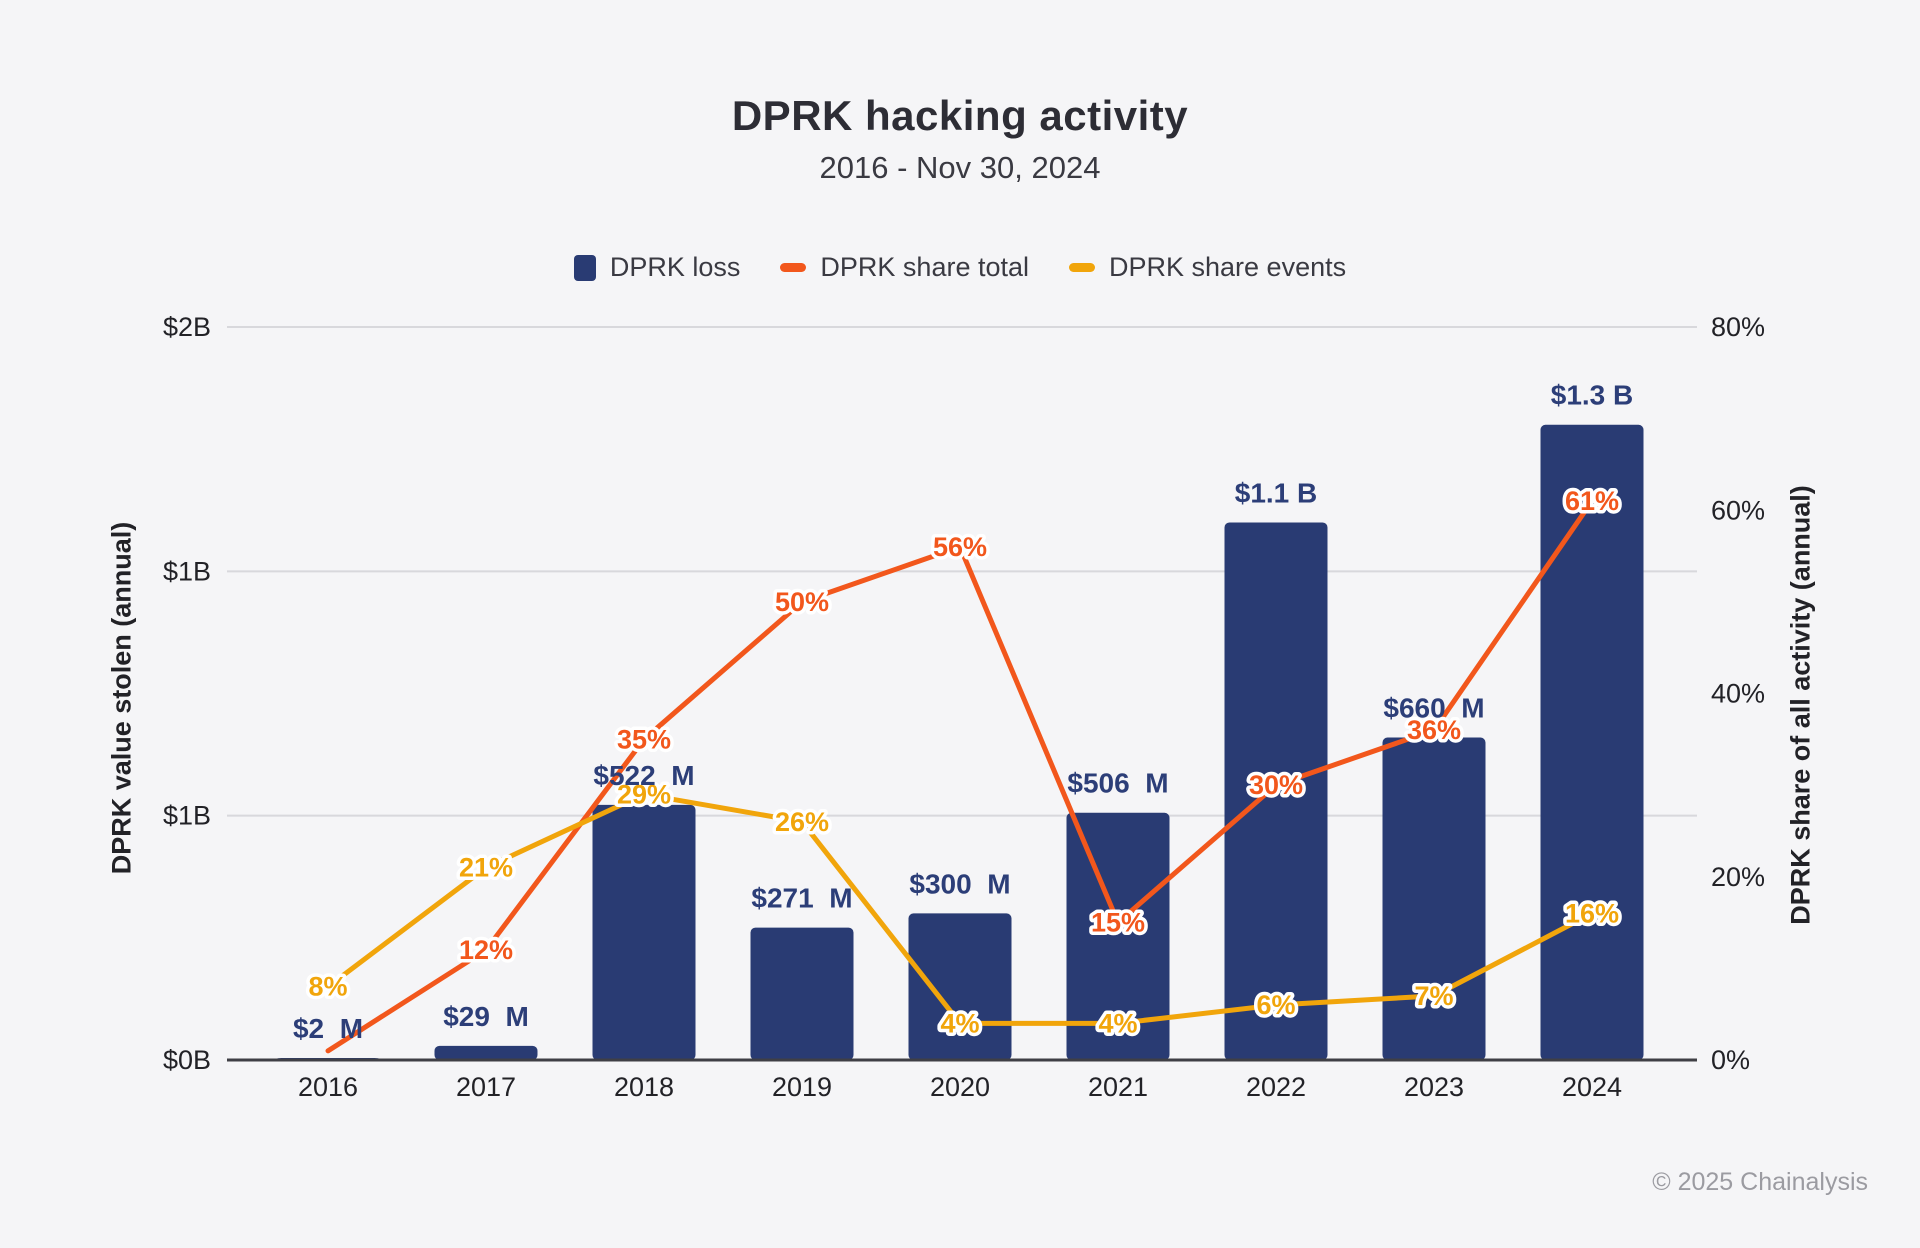  I want to click on left-axis-title: DPRK value stolen (annual), so click(121, 698).